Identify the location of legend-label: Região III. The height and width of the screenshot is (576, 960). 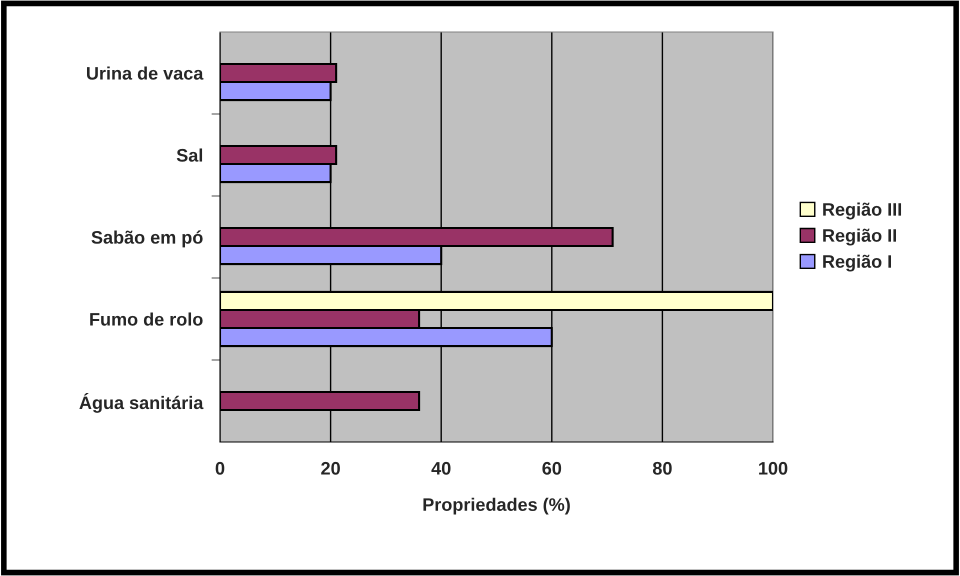
(862, 211).